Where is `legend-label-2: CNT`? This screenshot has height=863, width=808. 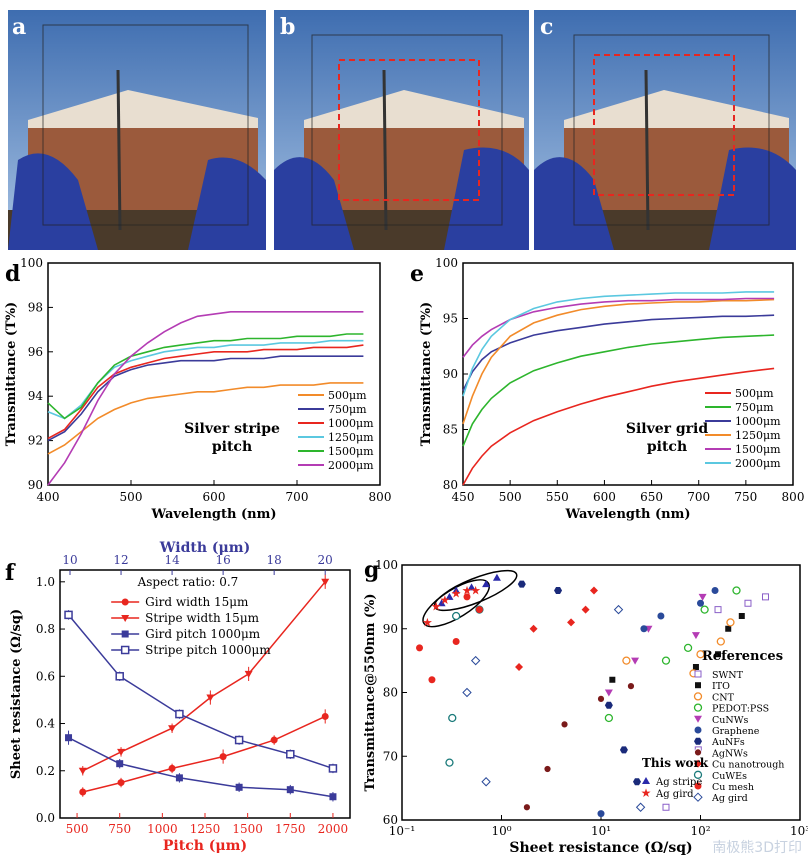 legend-label-2: CNT is located at coordinates (723, 697).